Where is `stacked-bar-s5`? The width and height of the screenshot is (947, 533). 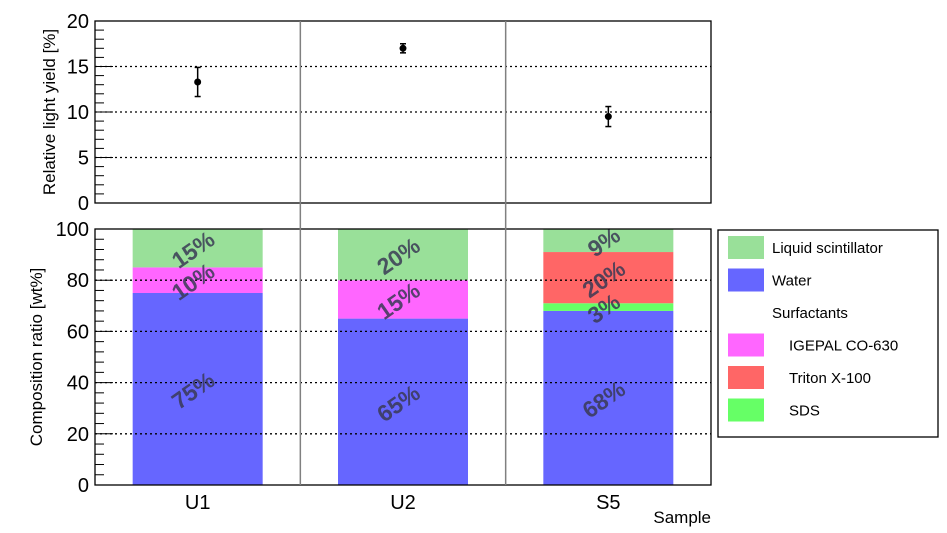 stacked-bar-s5 is located at coordinates (608, 357).